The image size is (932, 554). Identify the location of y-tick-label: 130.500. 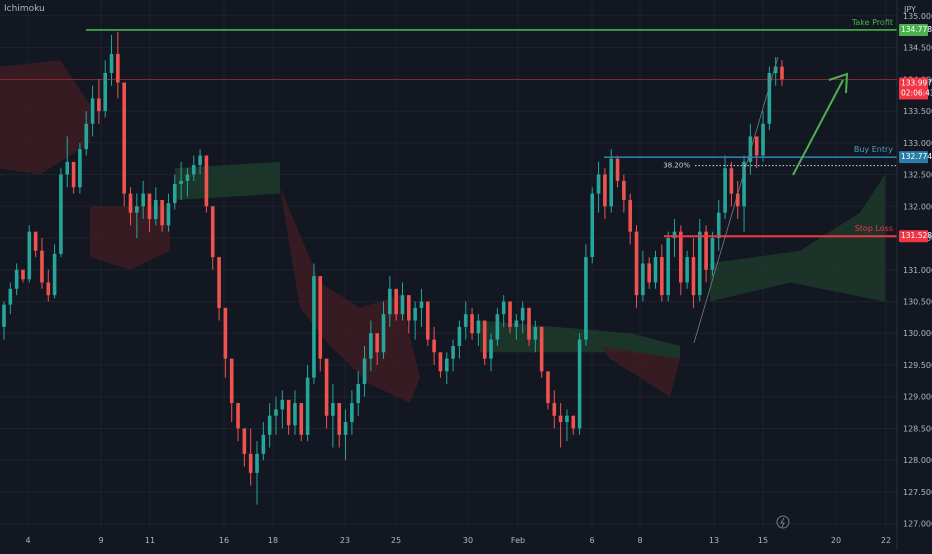
(917, 301).